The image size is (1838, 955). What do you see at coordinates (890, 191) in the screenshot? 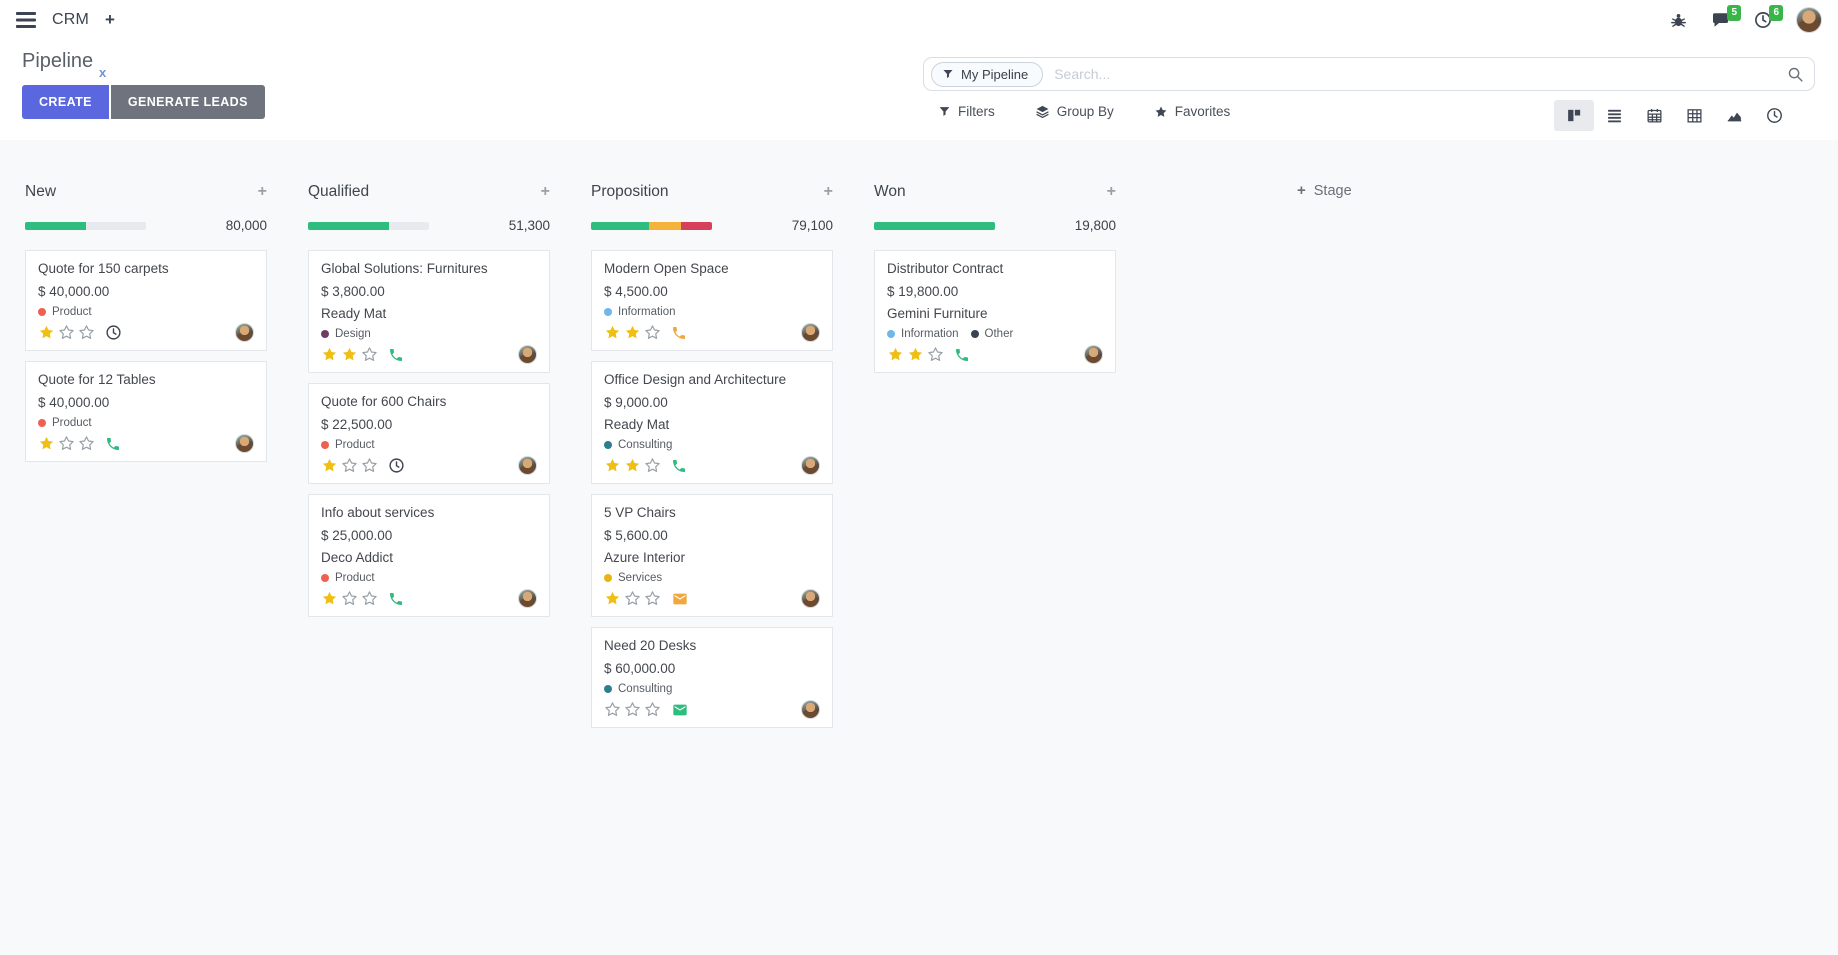
I see `column-title: Won` at bounding box center [890, 191].